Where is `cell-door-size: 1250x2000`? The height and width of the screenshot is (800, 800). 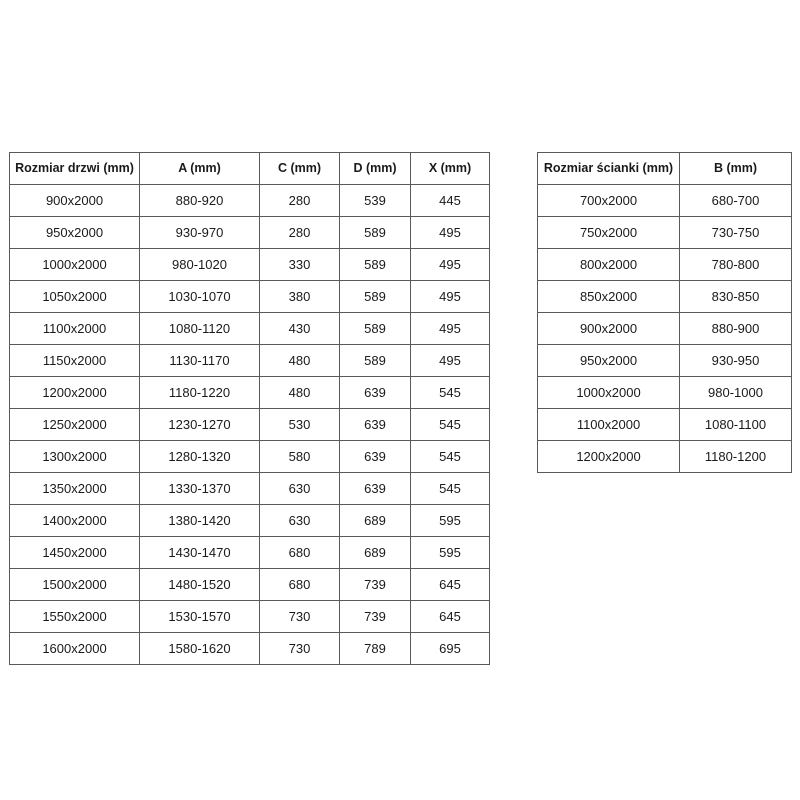
cell-door-size: 1250x2000 is located at coordinates (74, 424).